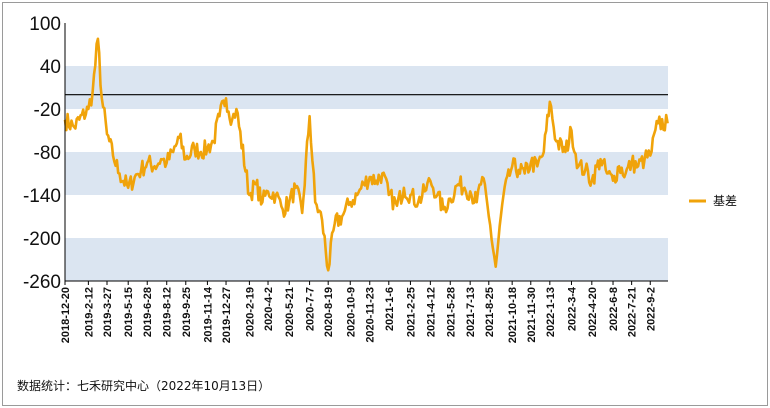 The height and width of the screenshot is (408, 770). What do you see at coordinates (371, 315) in the screenshot?
I see `x-tick-label: 2020-11-23` at bounding box center [371, 315].